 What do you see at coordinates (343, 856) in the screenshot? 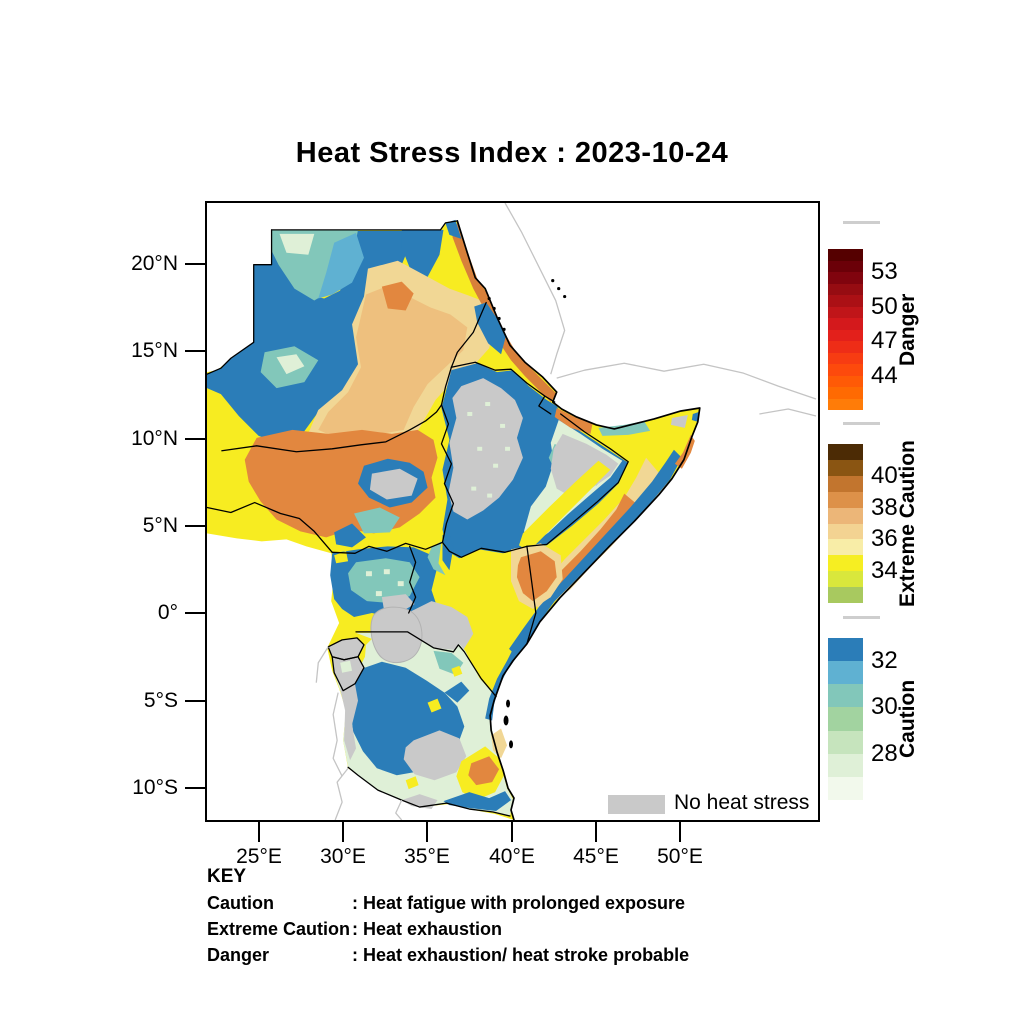
I see `x-axis-label: 30°E` at bounding box center [343, 856].